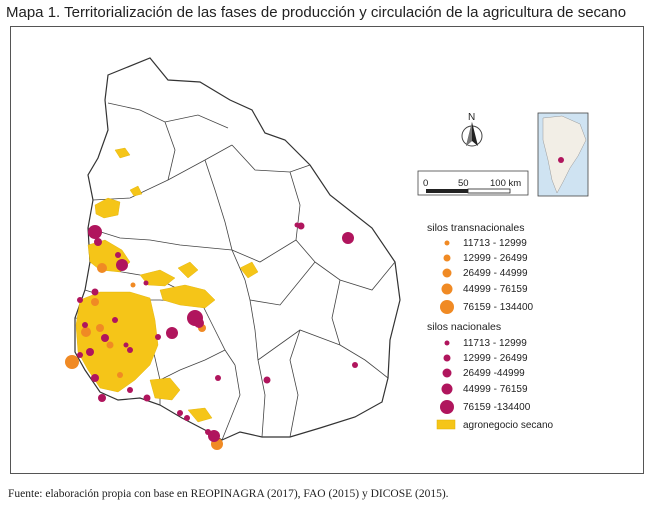 The height and width of the screenshot is (511, 660). I want to click on legend-item-nacional-3: 26499 -44999, so click(494, 373).